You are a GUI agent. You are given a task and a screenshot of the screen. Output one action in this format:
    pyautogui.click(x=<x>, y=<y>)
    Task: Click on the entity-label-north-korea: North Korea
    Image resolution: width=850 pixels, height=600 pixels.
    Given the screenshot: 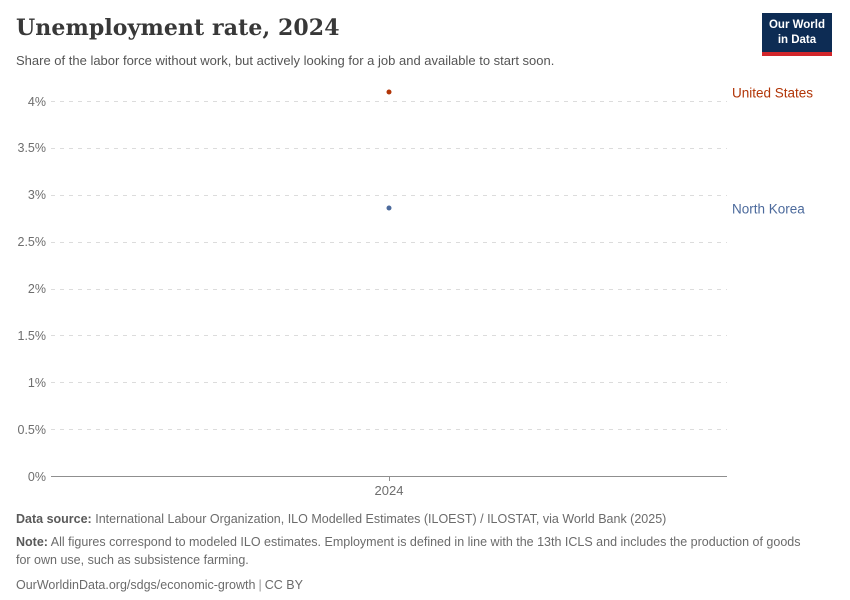 What is the action you would take?
    pyautogui.click(x=768, y=209)
    